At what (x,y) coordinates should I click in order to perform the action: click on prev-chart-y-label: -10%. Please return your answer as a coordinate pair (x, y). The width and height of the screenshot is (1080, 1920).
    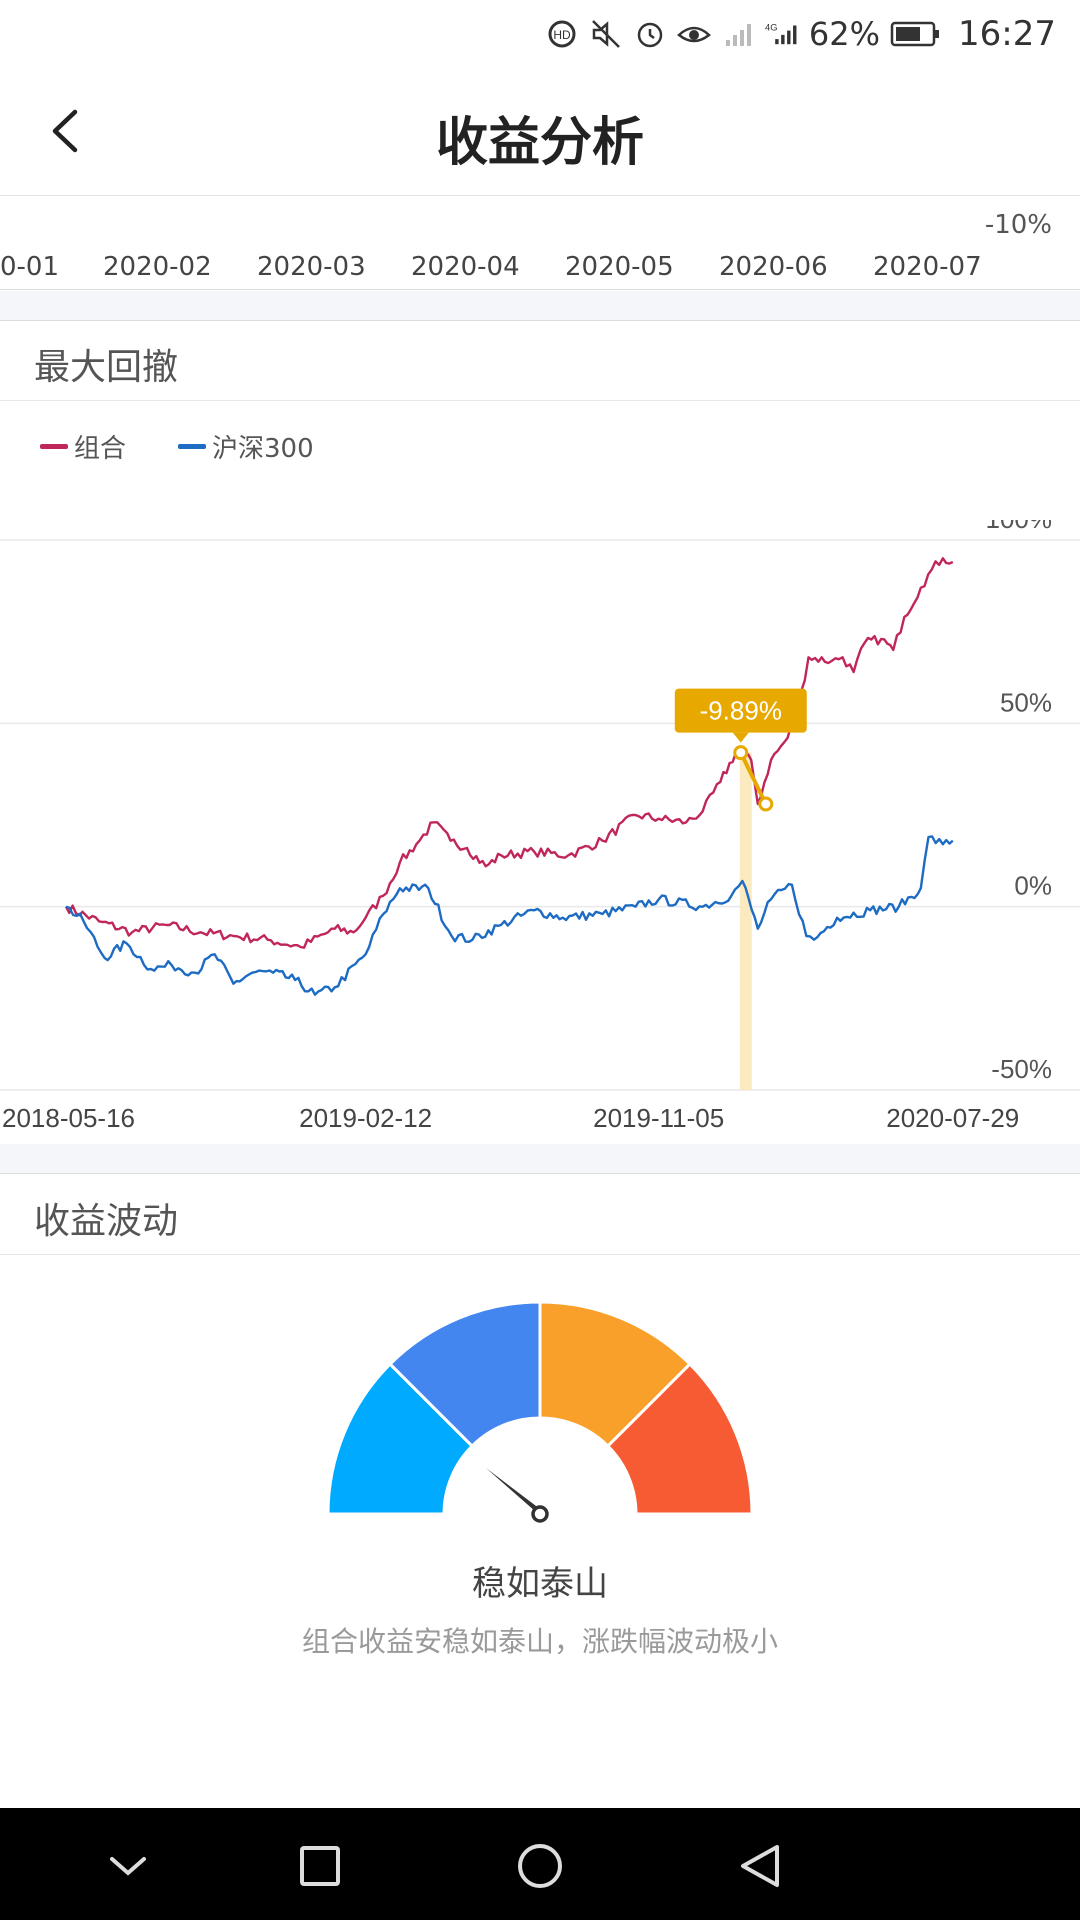
    Looking at the image, I should click on (1018, 225).